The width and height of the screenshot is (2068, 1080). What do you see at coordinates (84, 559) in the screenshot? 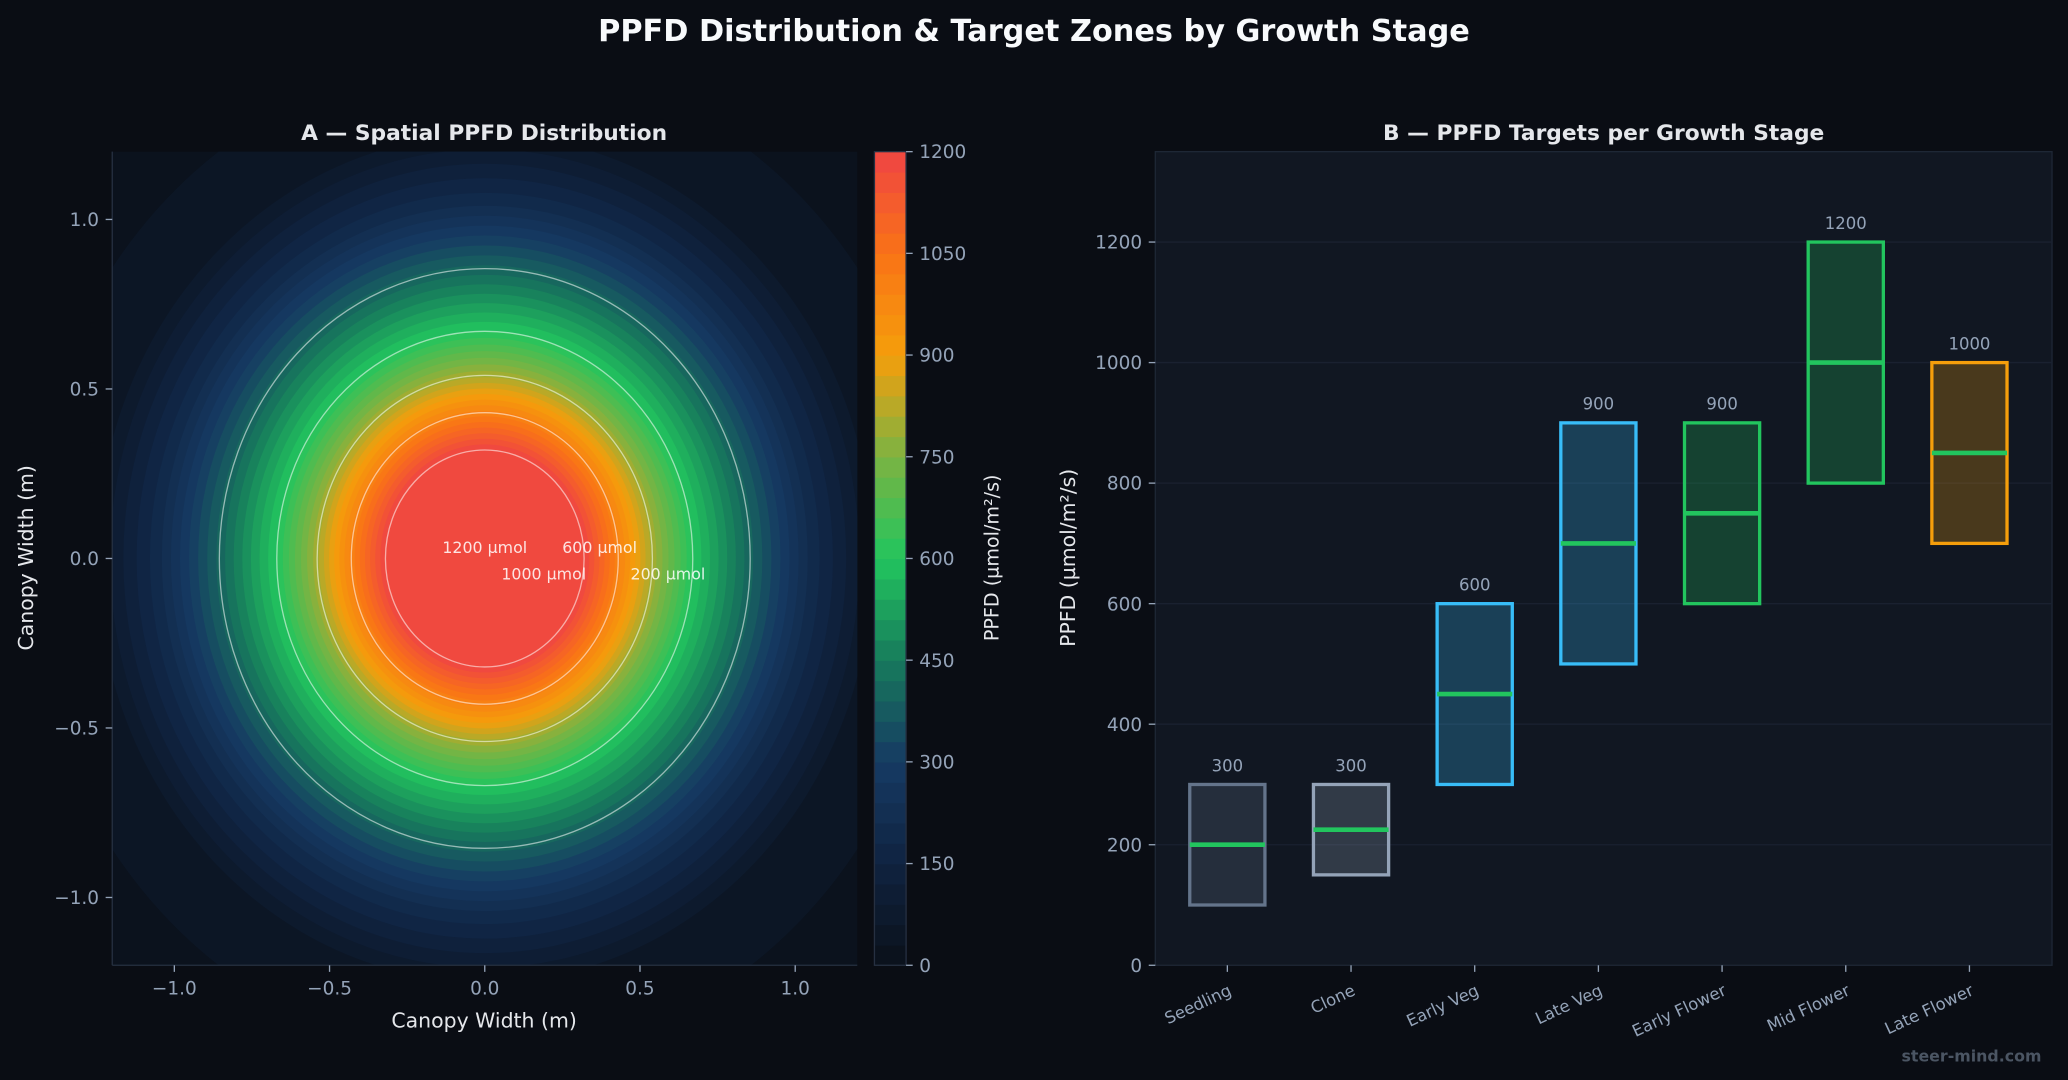
I see `y-tick-label: 0.0` at bounding box center [84, 559].